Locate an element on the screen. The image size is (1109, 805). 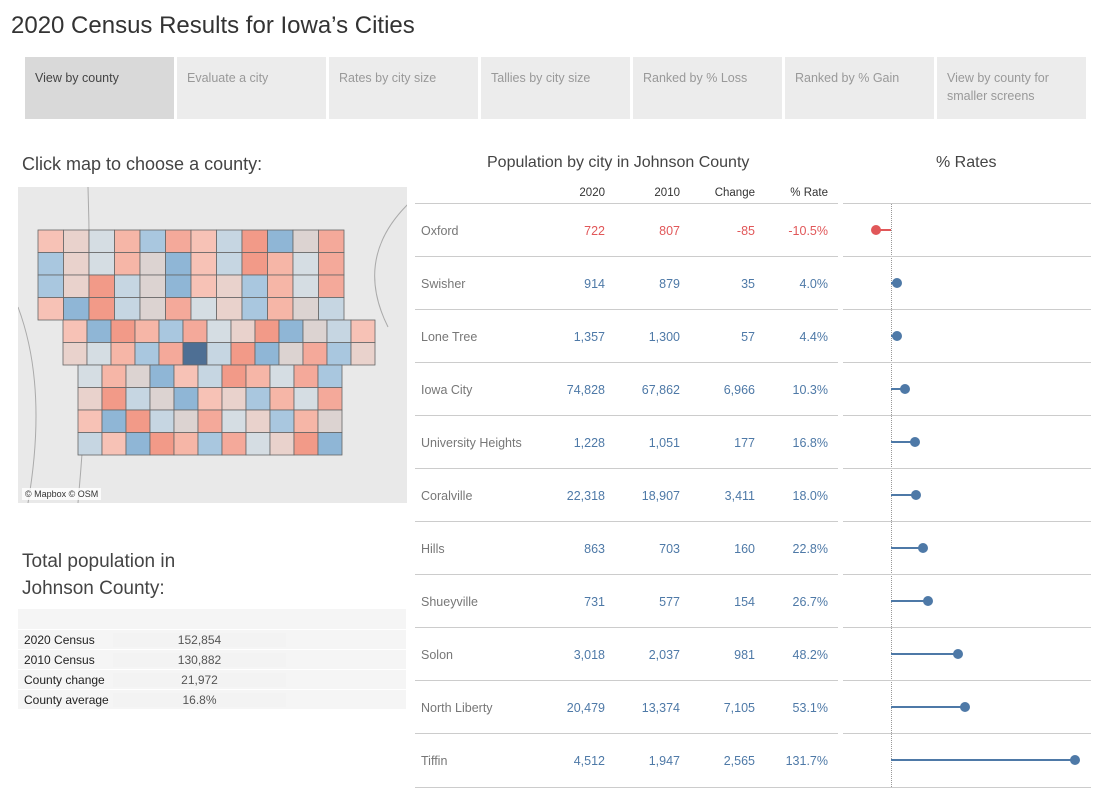
table-row: Shueyville 731 577 154 26.7% is located at coordinates (626, 600).